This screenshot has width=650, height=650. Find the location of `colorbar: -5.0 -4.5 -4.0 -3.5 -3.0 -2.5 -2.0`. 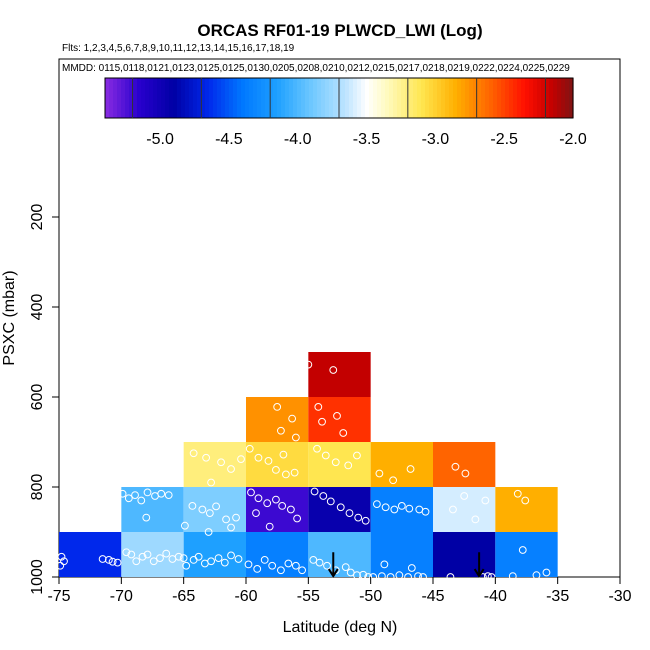

colorbar: -5.0 -4.5 -4.0 -3.5 -3.0 -2.5 -2.0 is located at coordinates (345, 112).